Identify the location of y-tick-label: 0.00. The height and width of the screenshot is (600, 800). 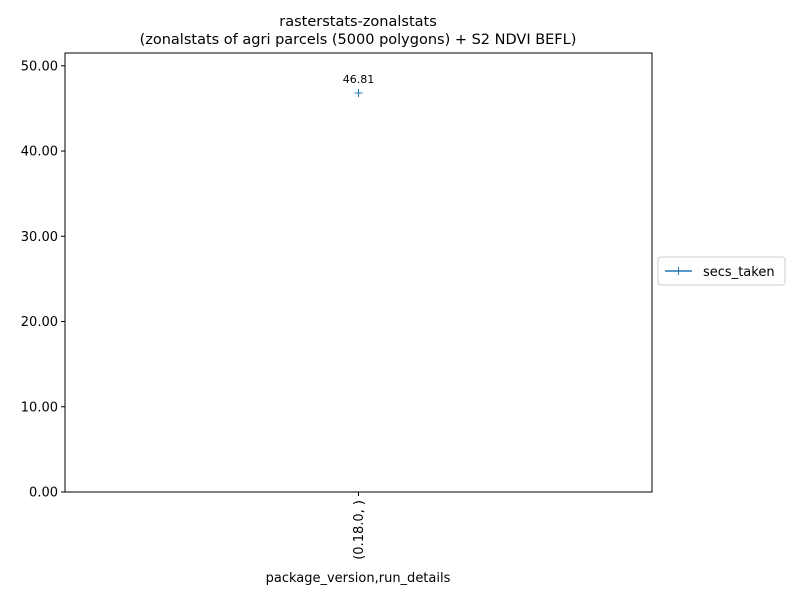
(43, 493).